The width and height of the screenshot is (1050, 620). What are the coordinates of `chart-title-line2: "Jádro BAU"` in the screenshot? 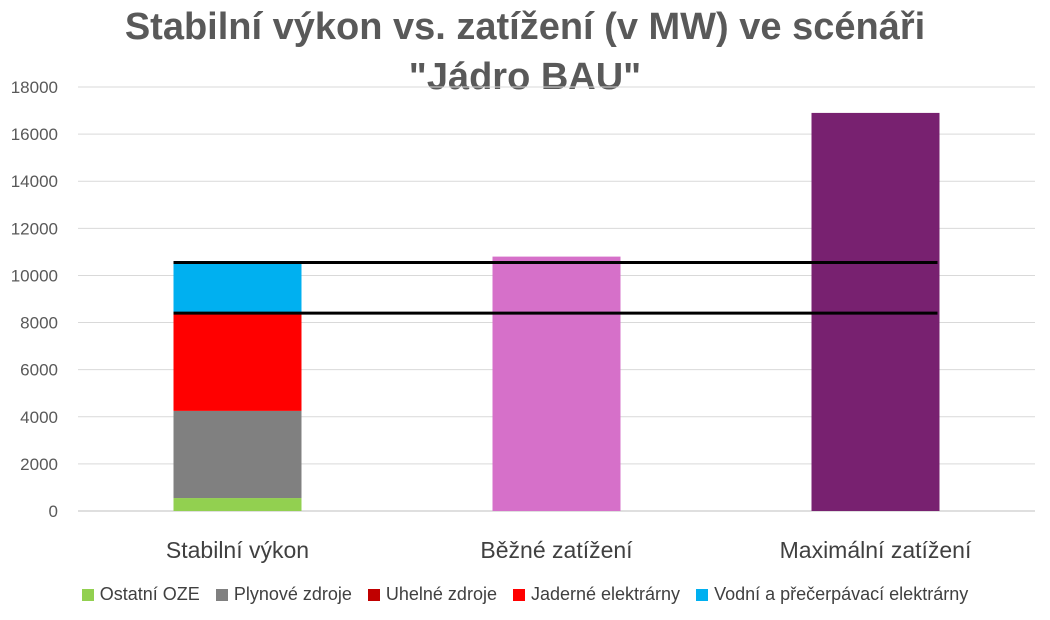 It's located at (525, 77).